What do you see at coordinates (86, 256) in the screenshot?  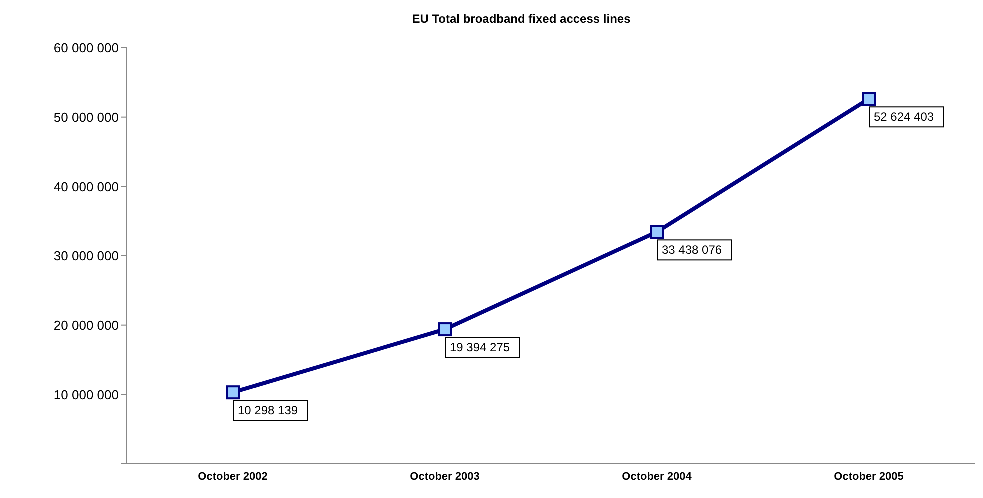 I see `y-tick-label: 30 000 000` at bounding box center [86, 256].